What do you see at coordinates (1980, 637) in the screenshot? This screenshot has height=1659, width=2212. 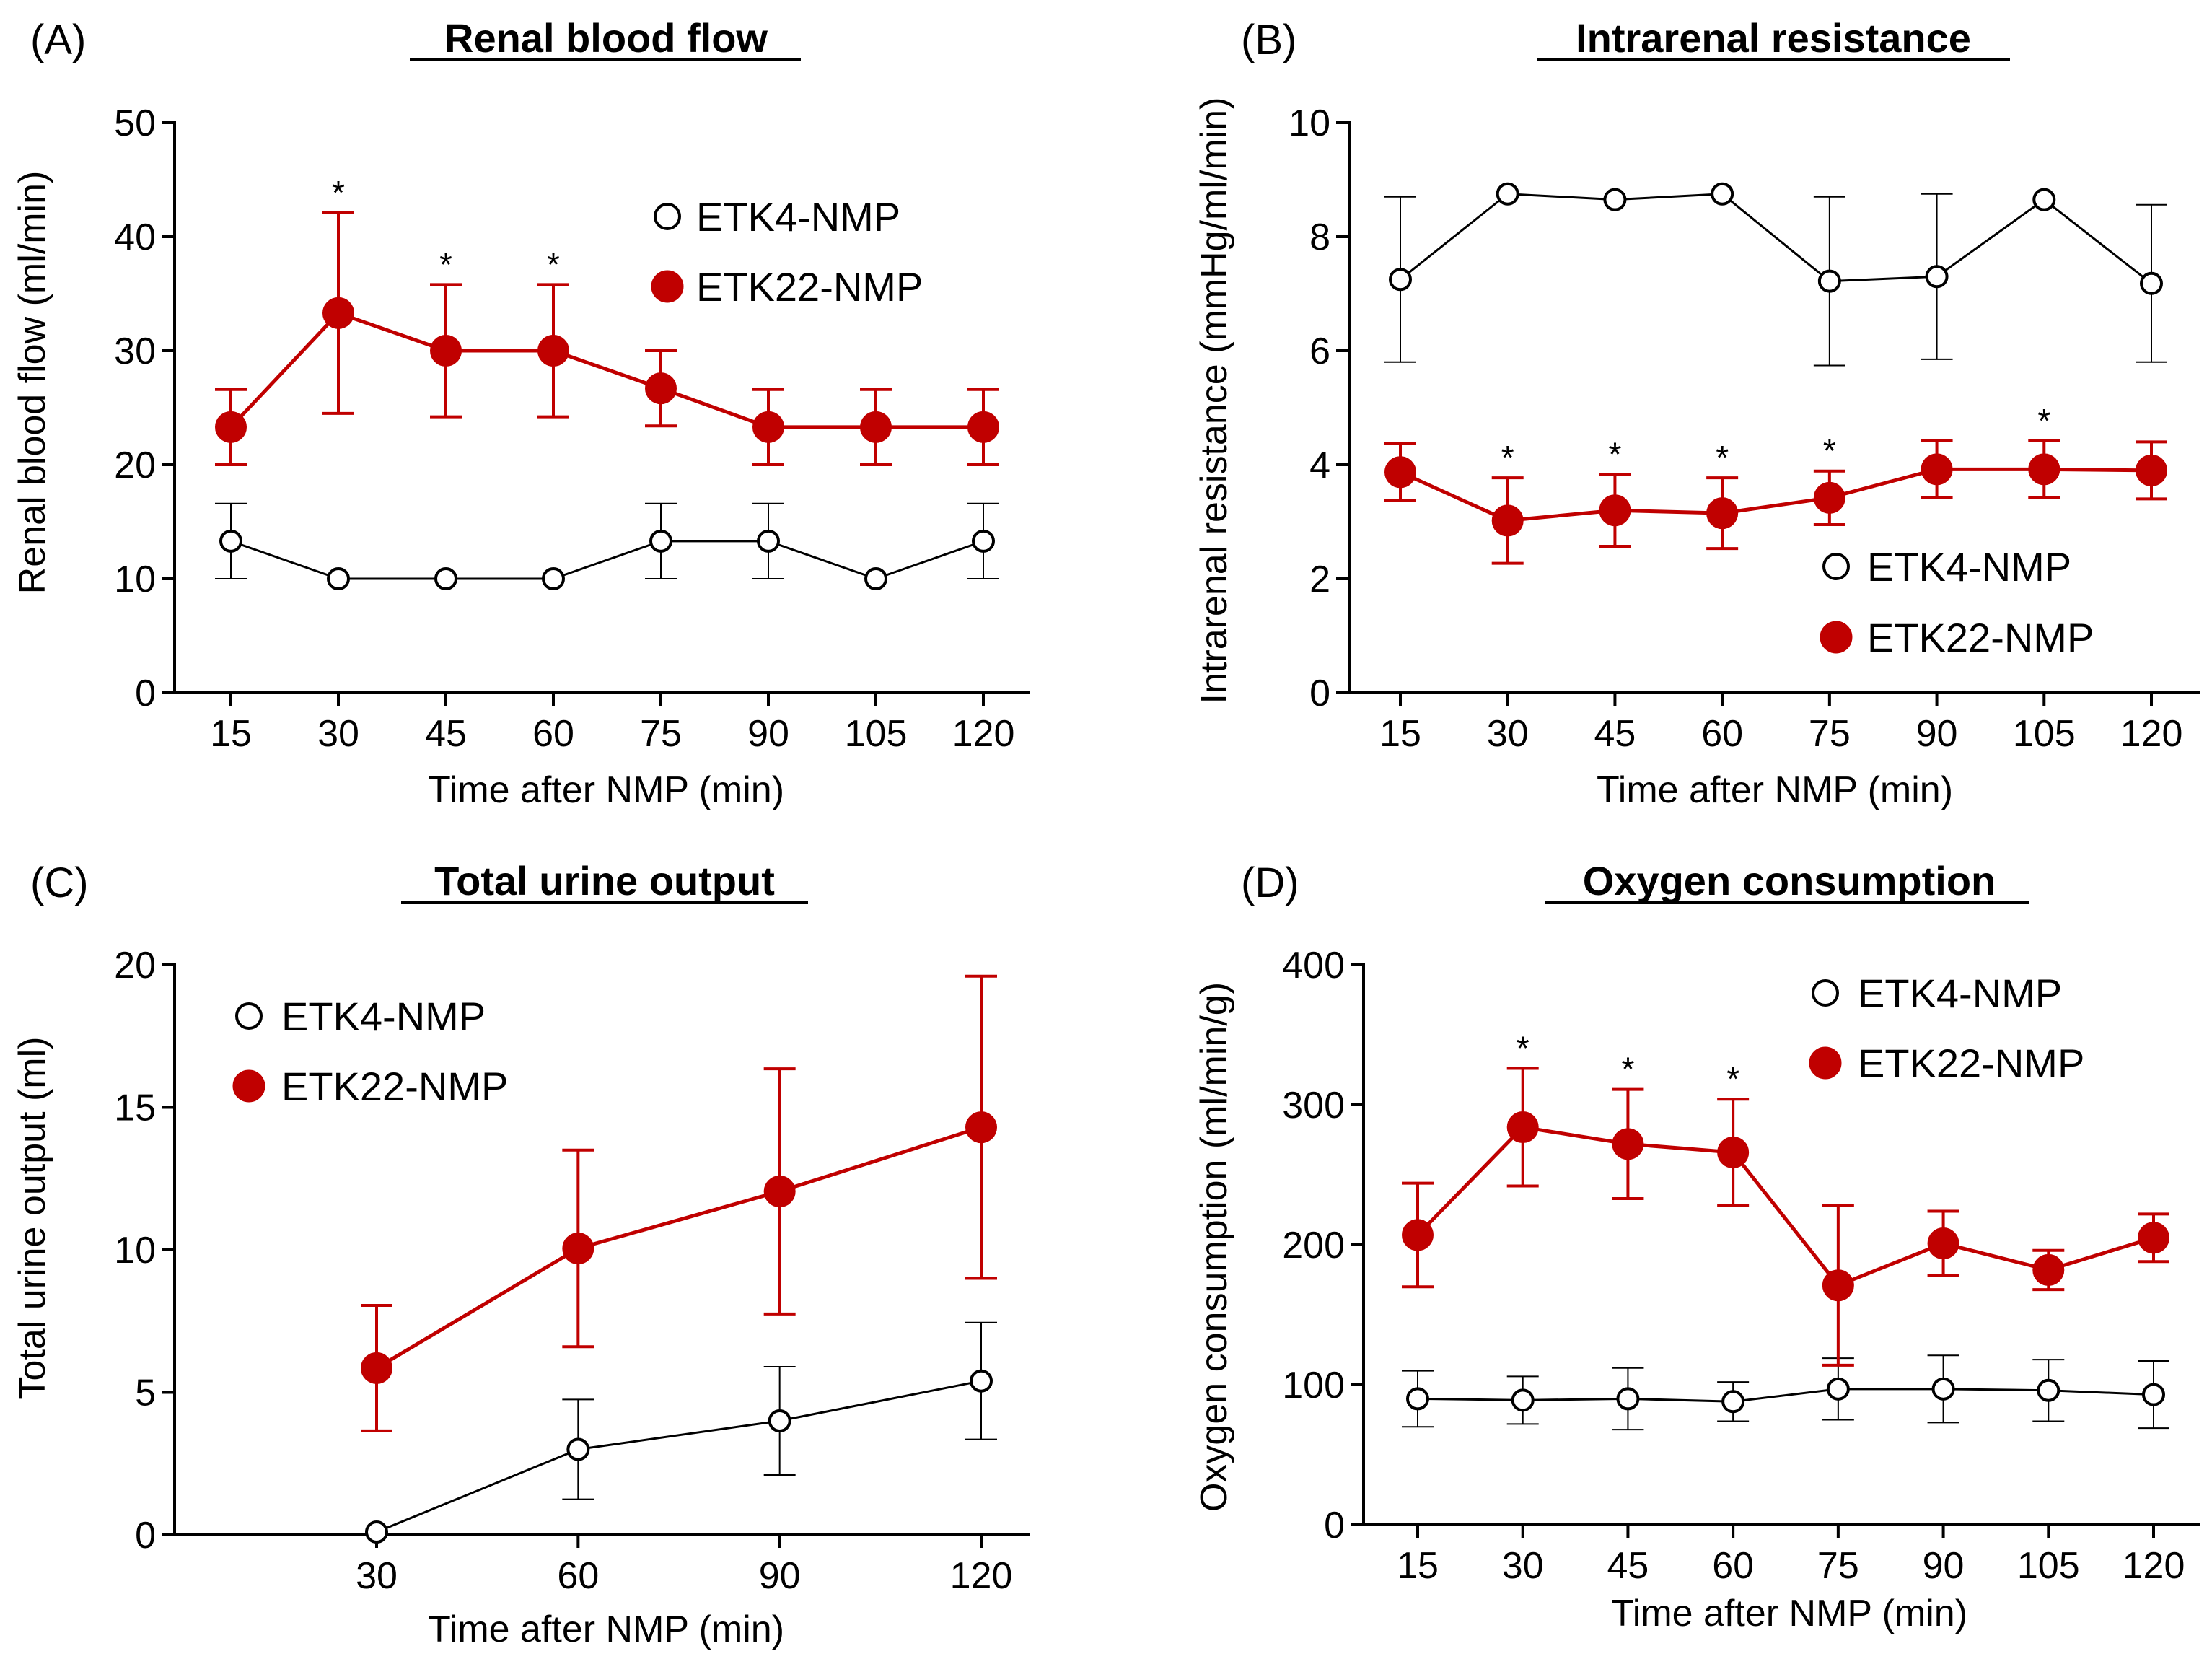 I see `legend-label-etk22: ETK22-NMP` at bounding box center [1980, 637].